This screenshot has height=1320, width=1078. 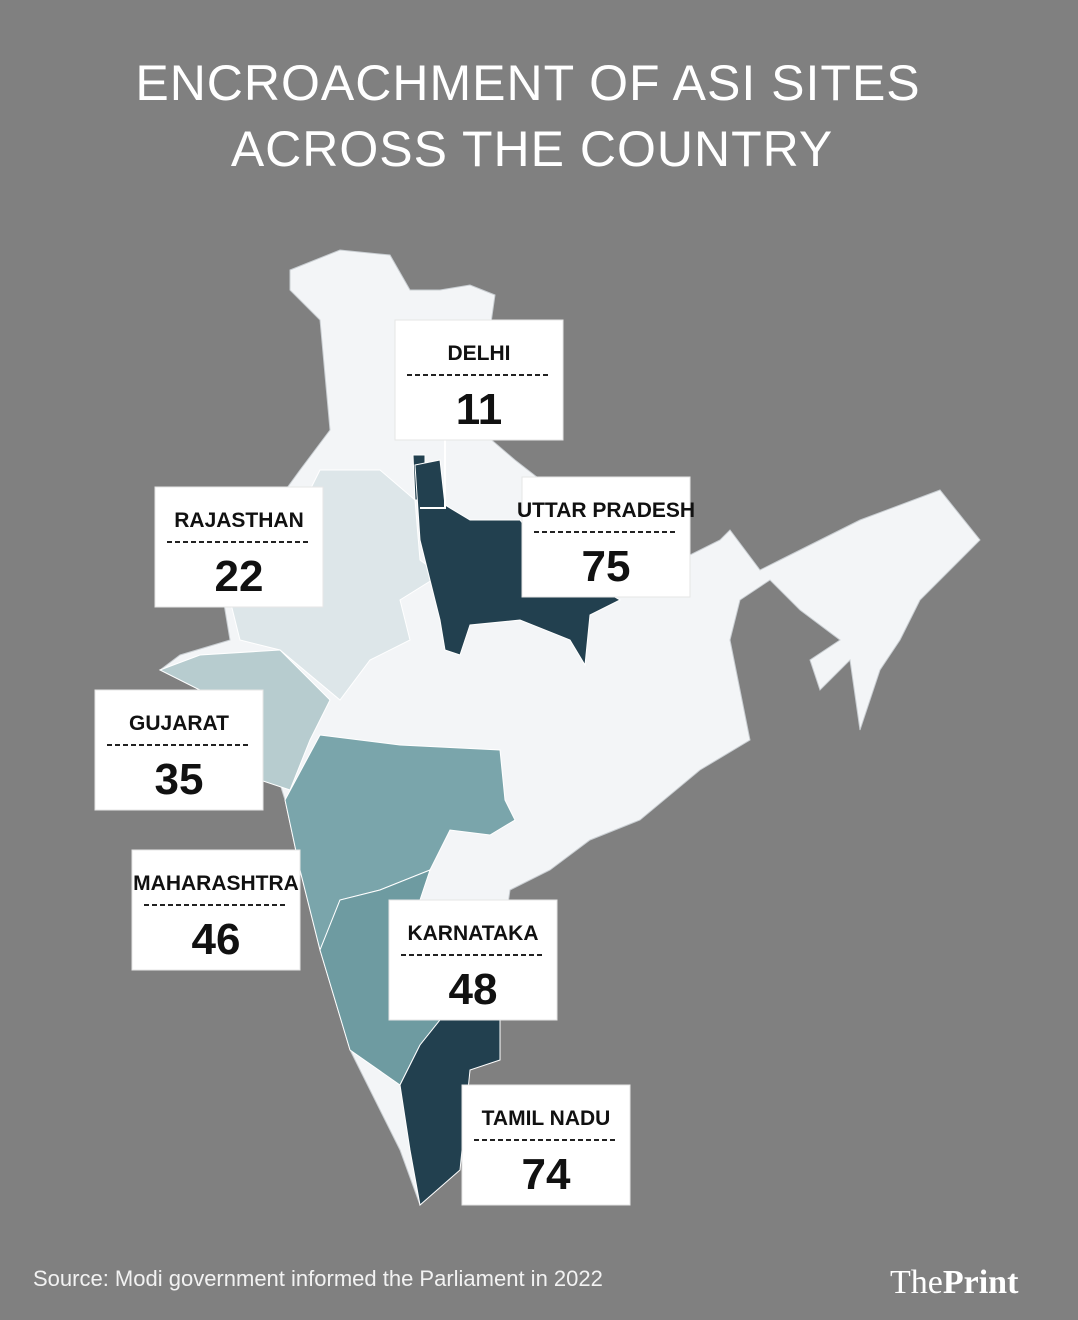 What do you see at coordinates (239, 520) in the screenshot?
I see `state-name: RAJASTHAN` at bounding box center [239, 520].